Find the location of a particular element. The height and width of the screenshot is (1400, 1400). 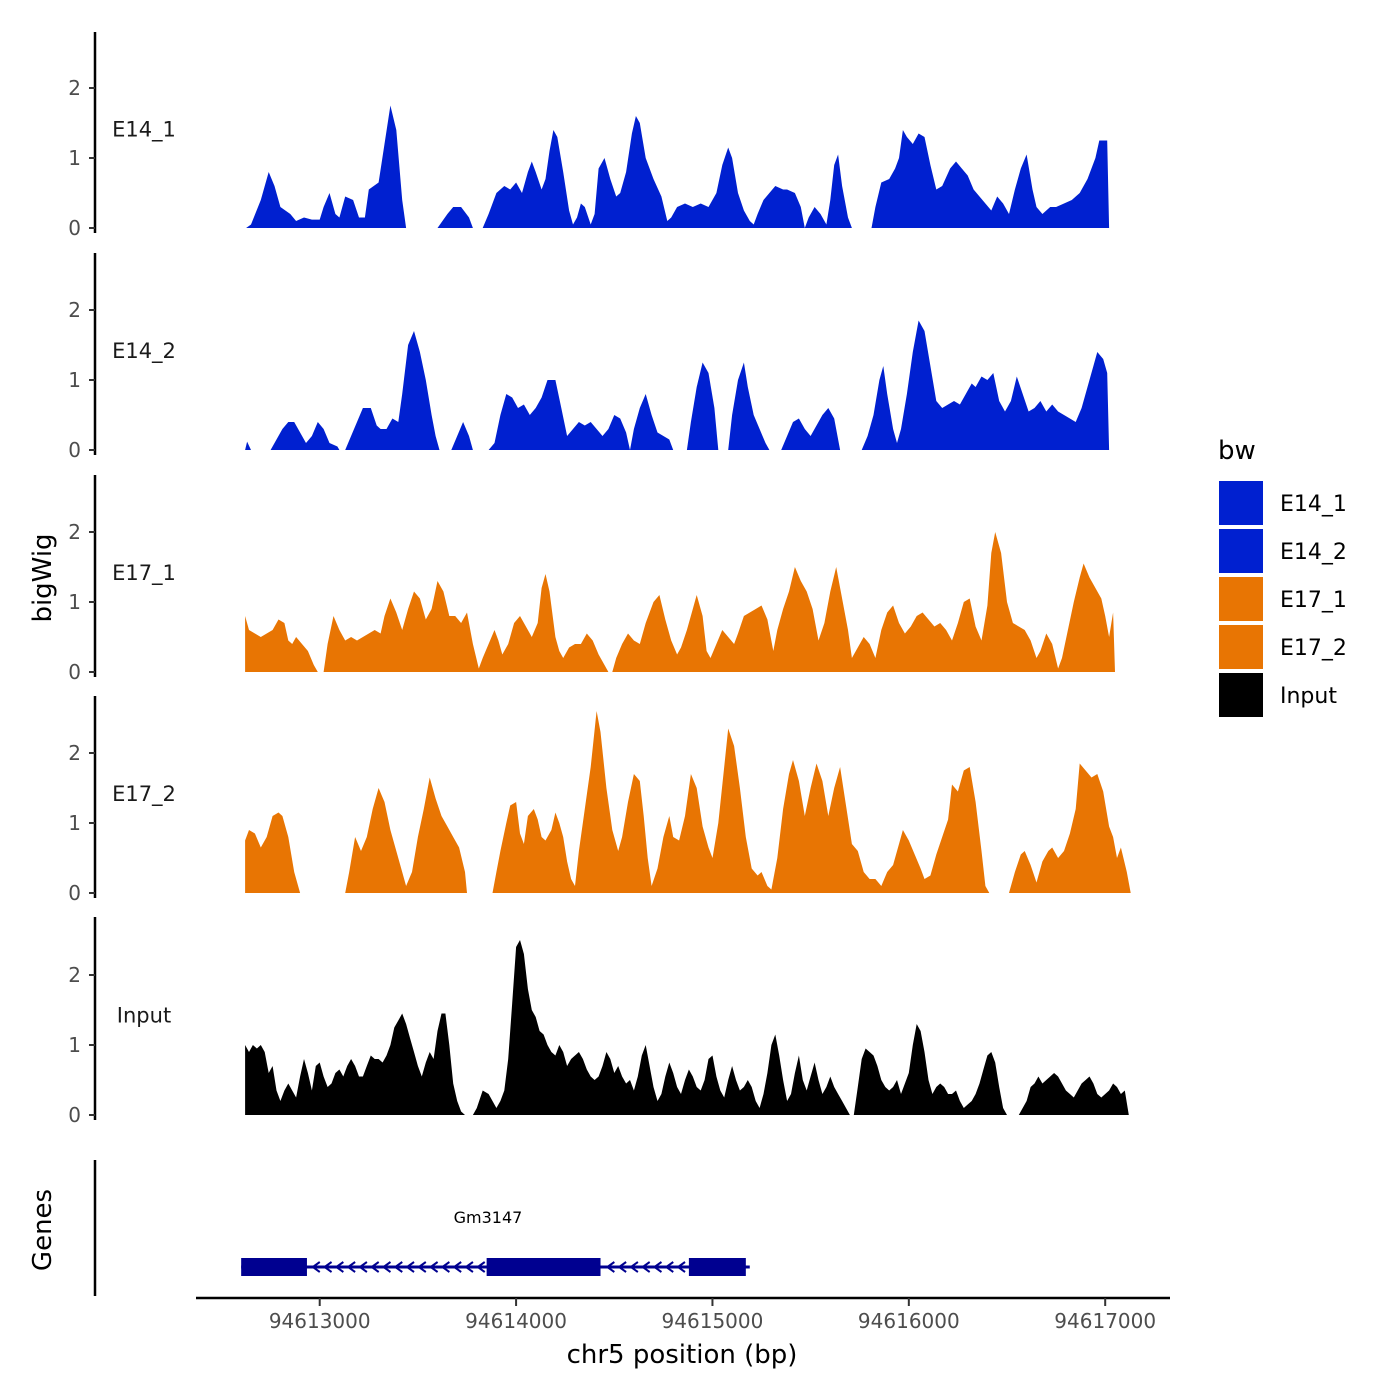

track-label: Input is located at coordinates (144, 1016).